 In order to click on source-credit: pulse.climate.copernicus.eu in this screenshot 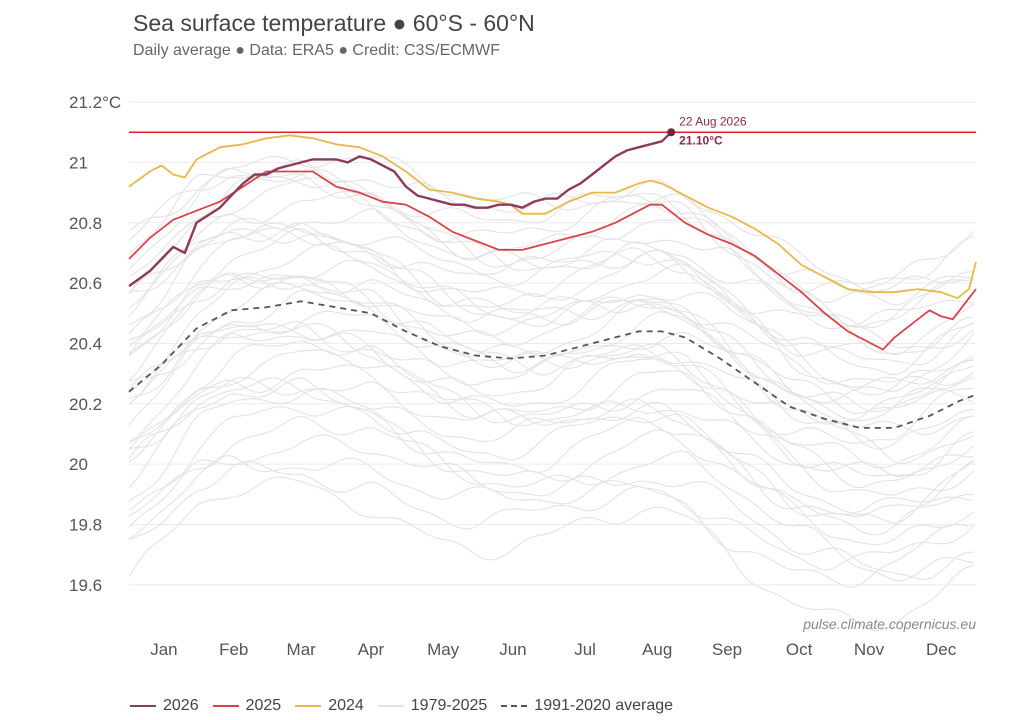, I will do `click(889, 624)`.